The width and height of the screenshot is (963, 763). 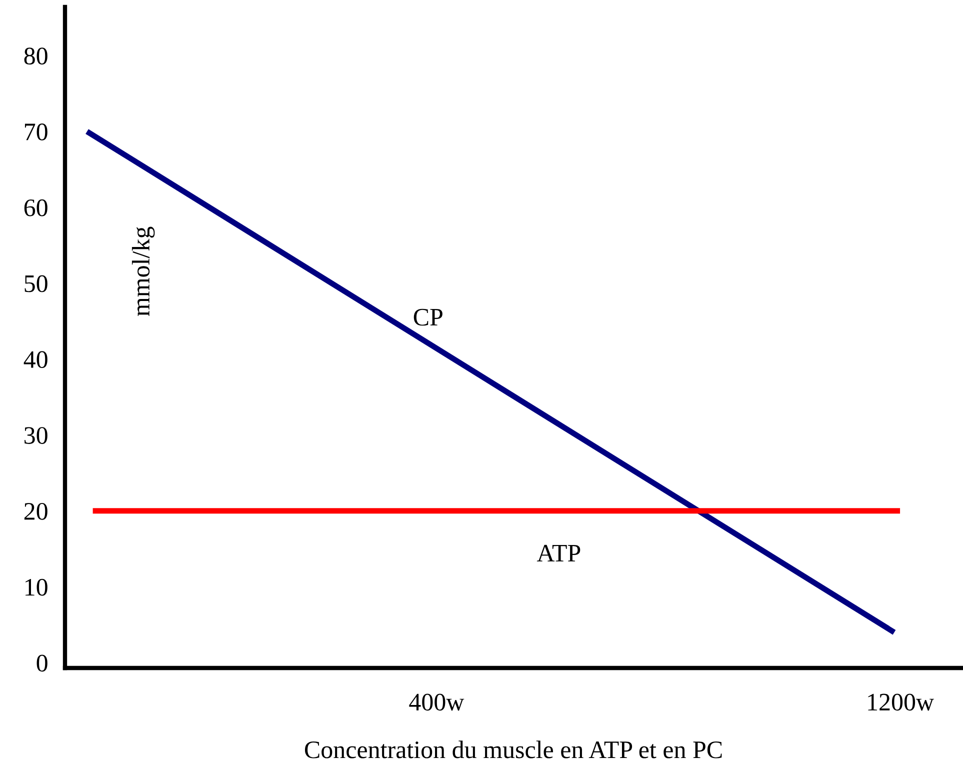 What do you see at coordinates (436, 702) in the screenshot?
I see `x-tick-label: 400w` at bounding box center [436, 702].